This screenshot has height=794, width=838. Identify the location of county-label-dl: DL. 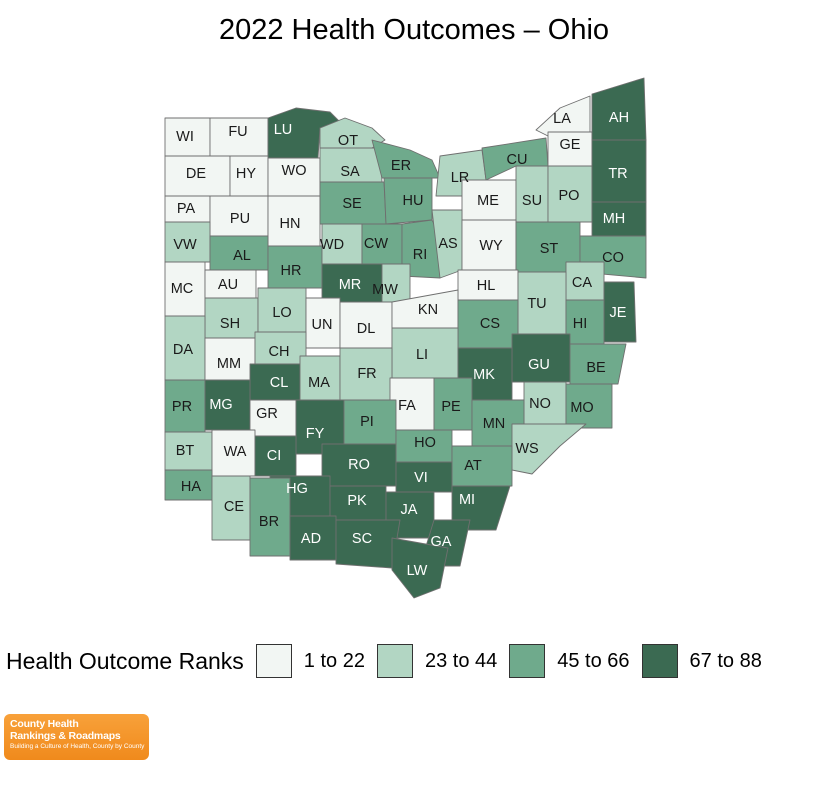
(366, 329).